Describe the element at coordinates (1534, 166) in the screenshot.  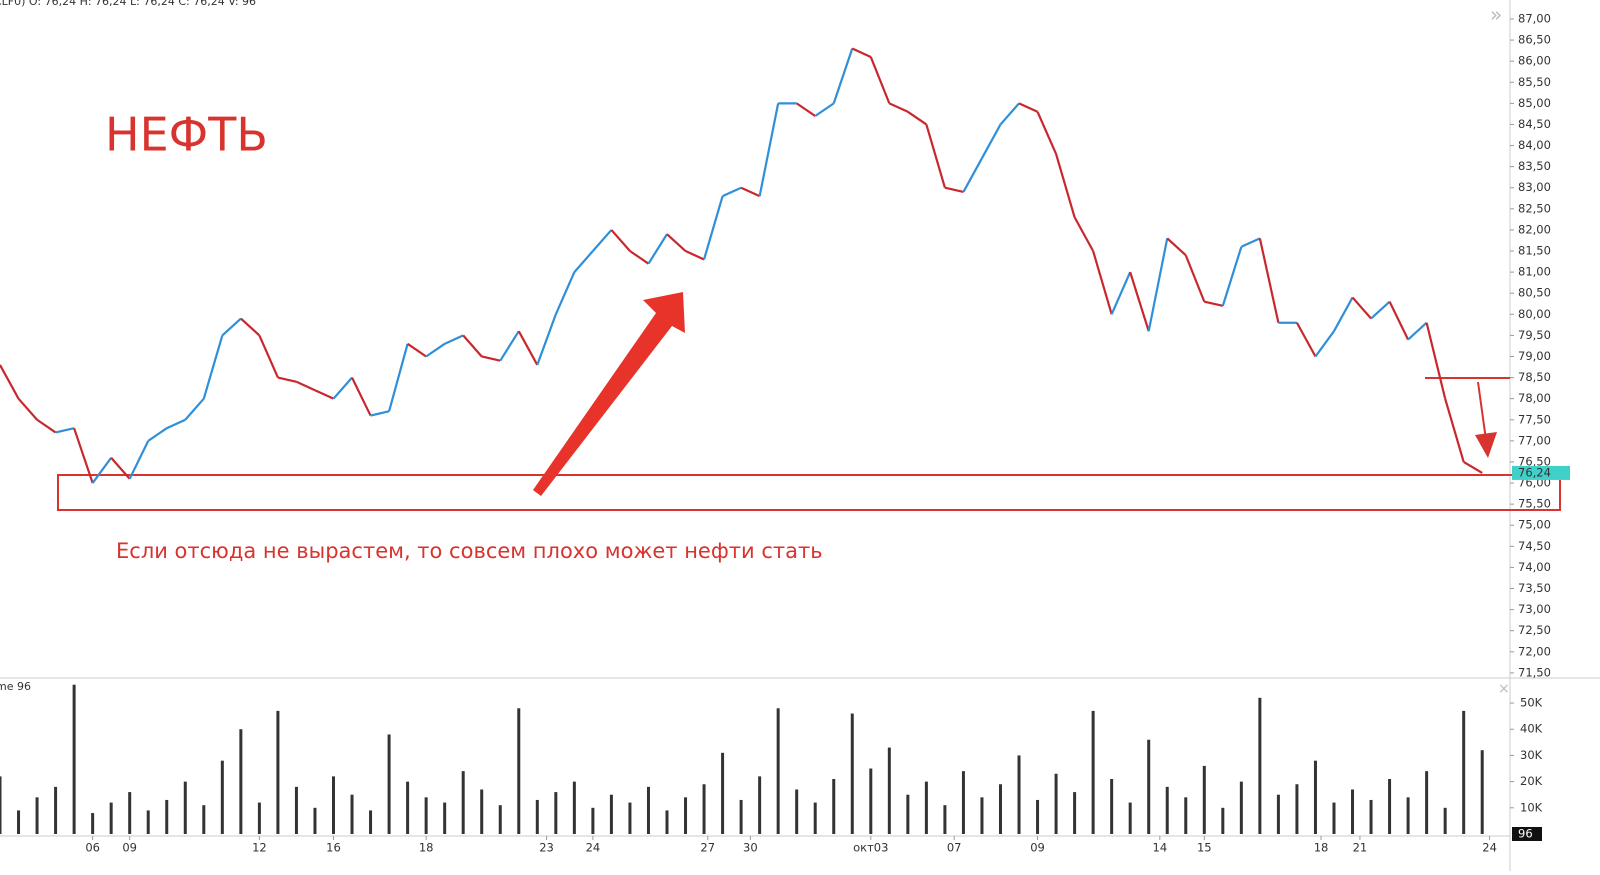
I see `y-tick-label: 83,50` at that location.